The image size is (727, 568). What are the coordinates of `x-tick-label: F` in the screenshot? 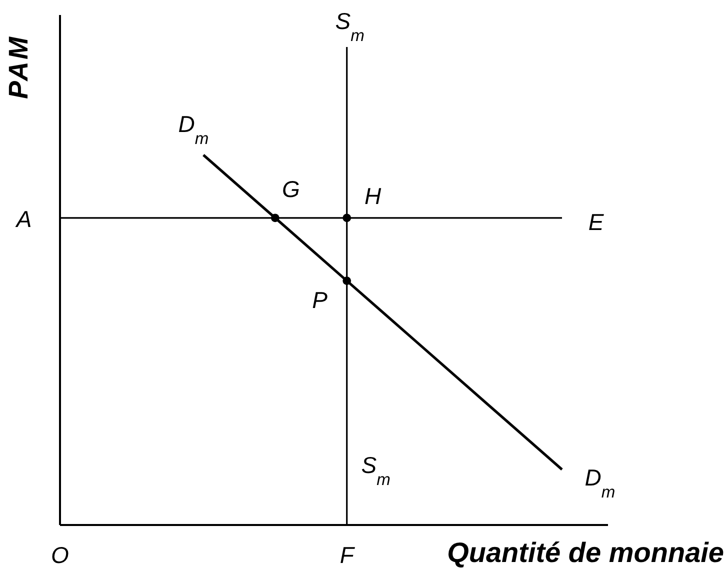 It's located at (348, 555).